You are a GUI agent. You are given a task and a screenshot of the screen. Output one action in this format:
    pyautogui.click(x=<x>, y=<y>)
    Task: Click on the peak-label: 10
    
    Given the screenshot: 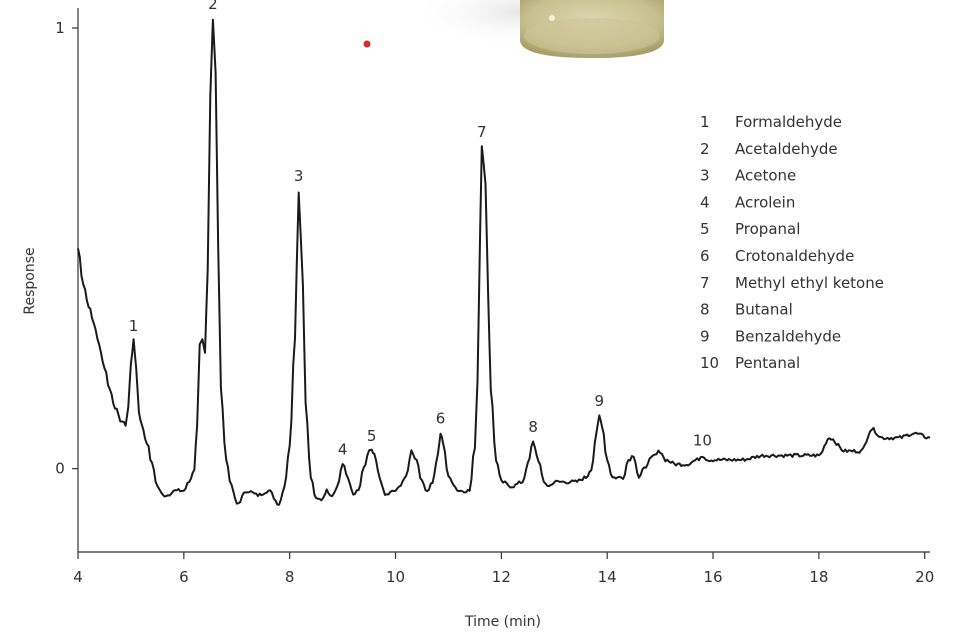 What is the action you would take?
    pyautogui.click(x=702, y=440)
    